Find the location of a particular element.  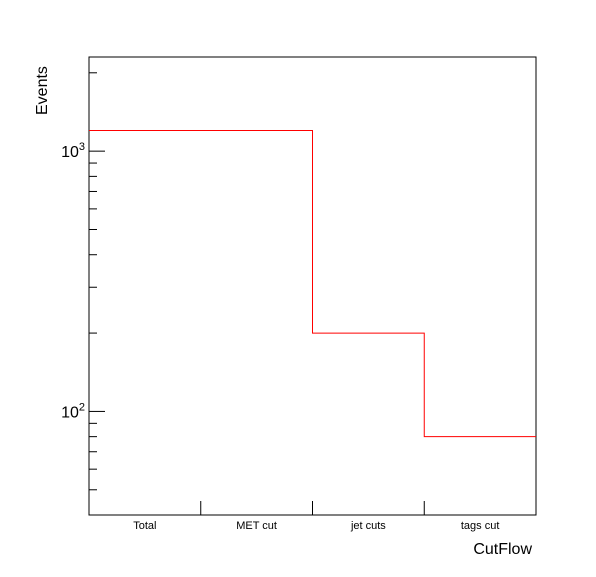

x-tick-label: jet cuts is located at coordinates (368, 526).